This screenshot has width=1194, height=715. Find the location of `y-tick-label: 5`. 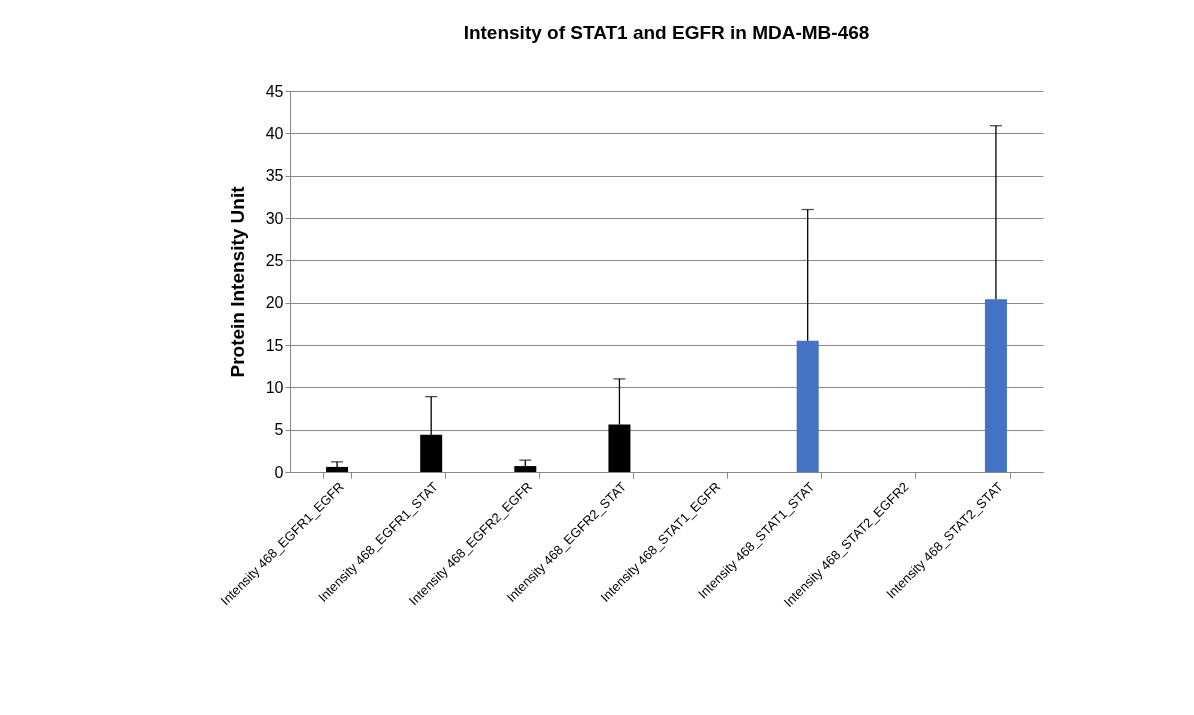

y-tick-label: 5 is located at coordinates (279, 430).